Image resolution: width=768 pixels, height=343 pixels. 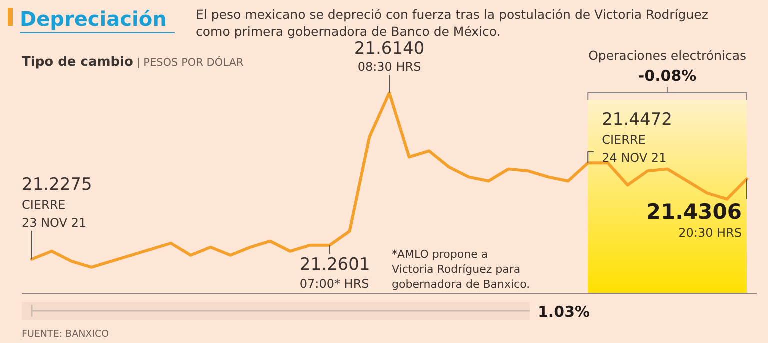 I want to click on text: Operaciones electrónicas, so click(x=667, y=55).